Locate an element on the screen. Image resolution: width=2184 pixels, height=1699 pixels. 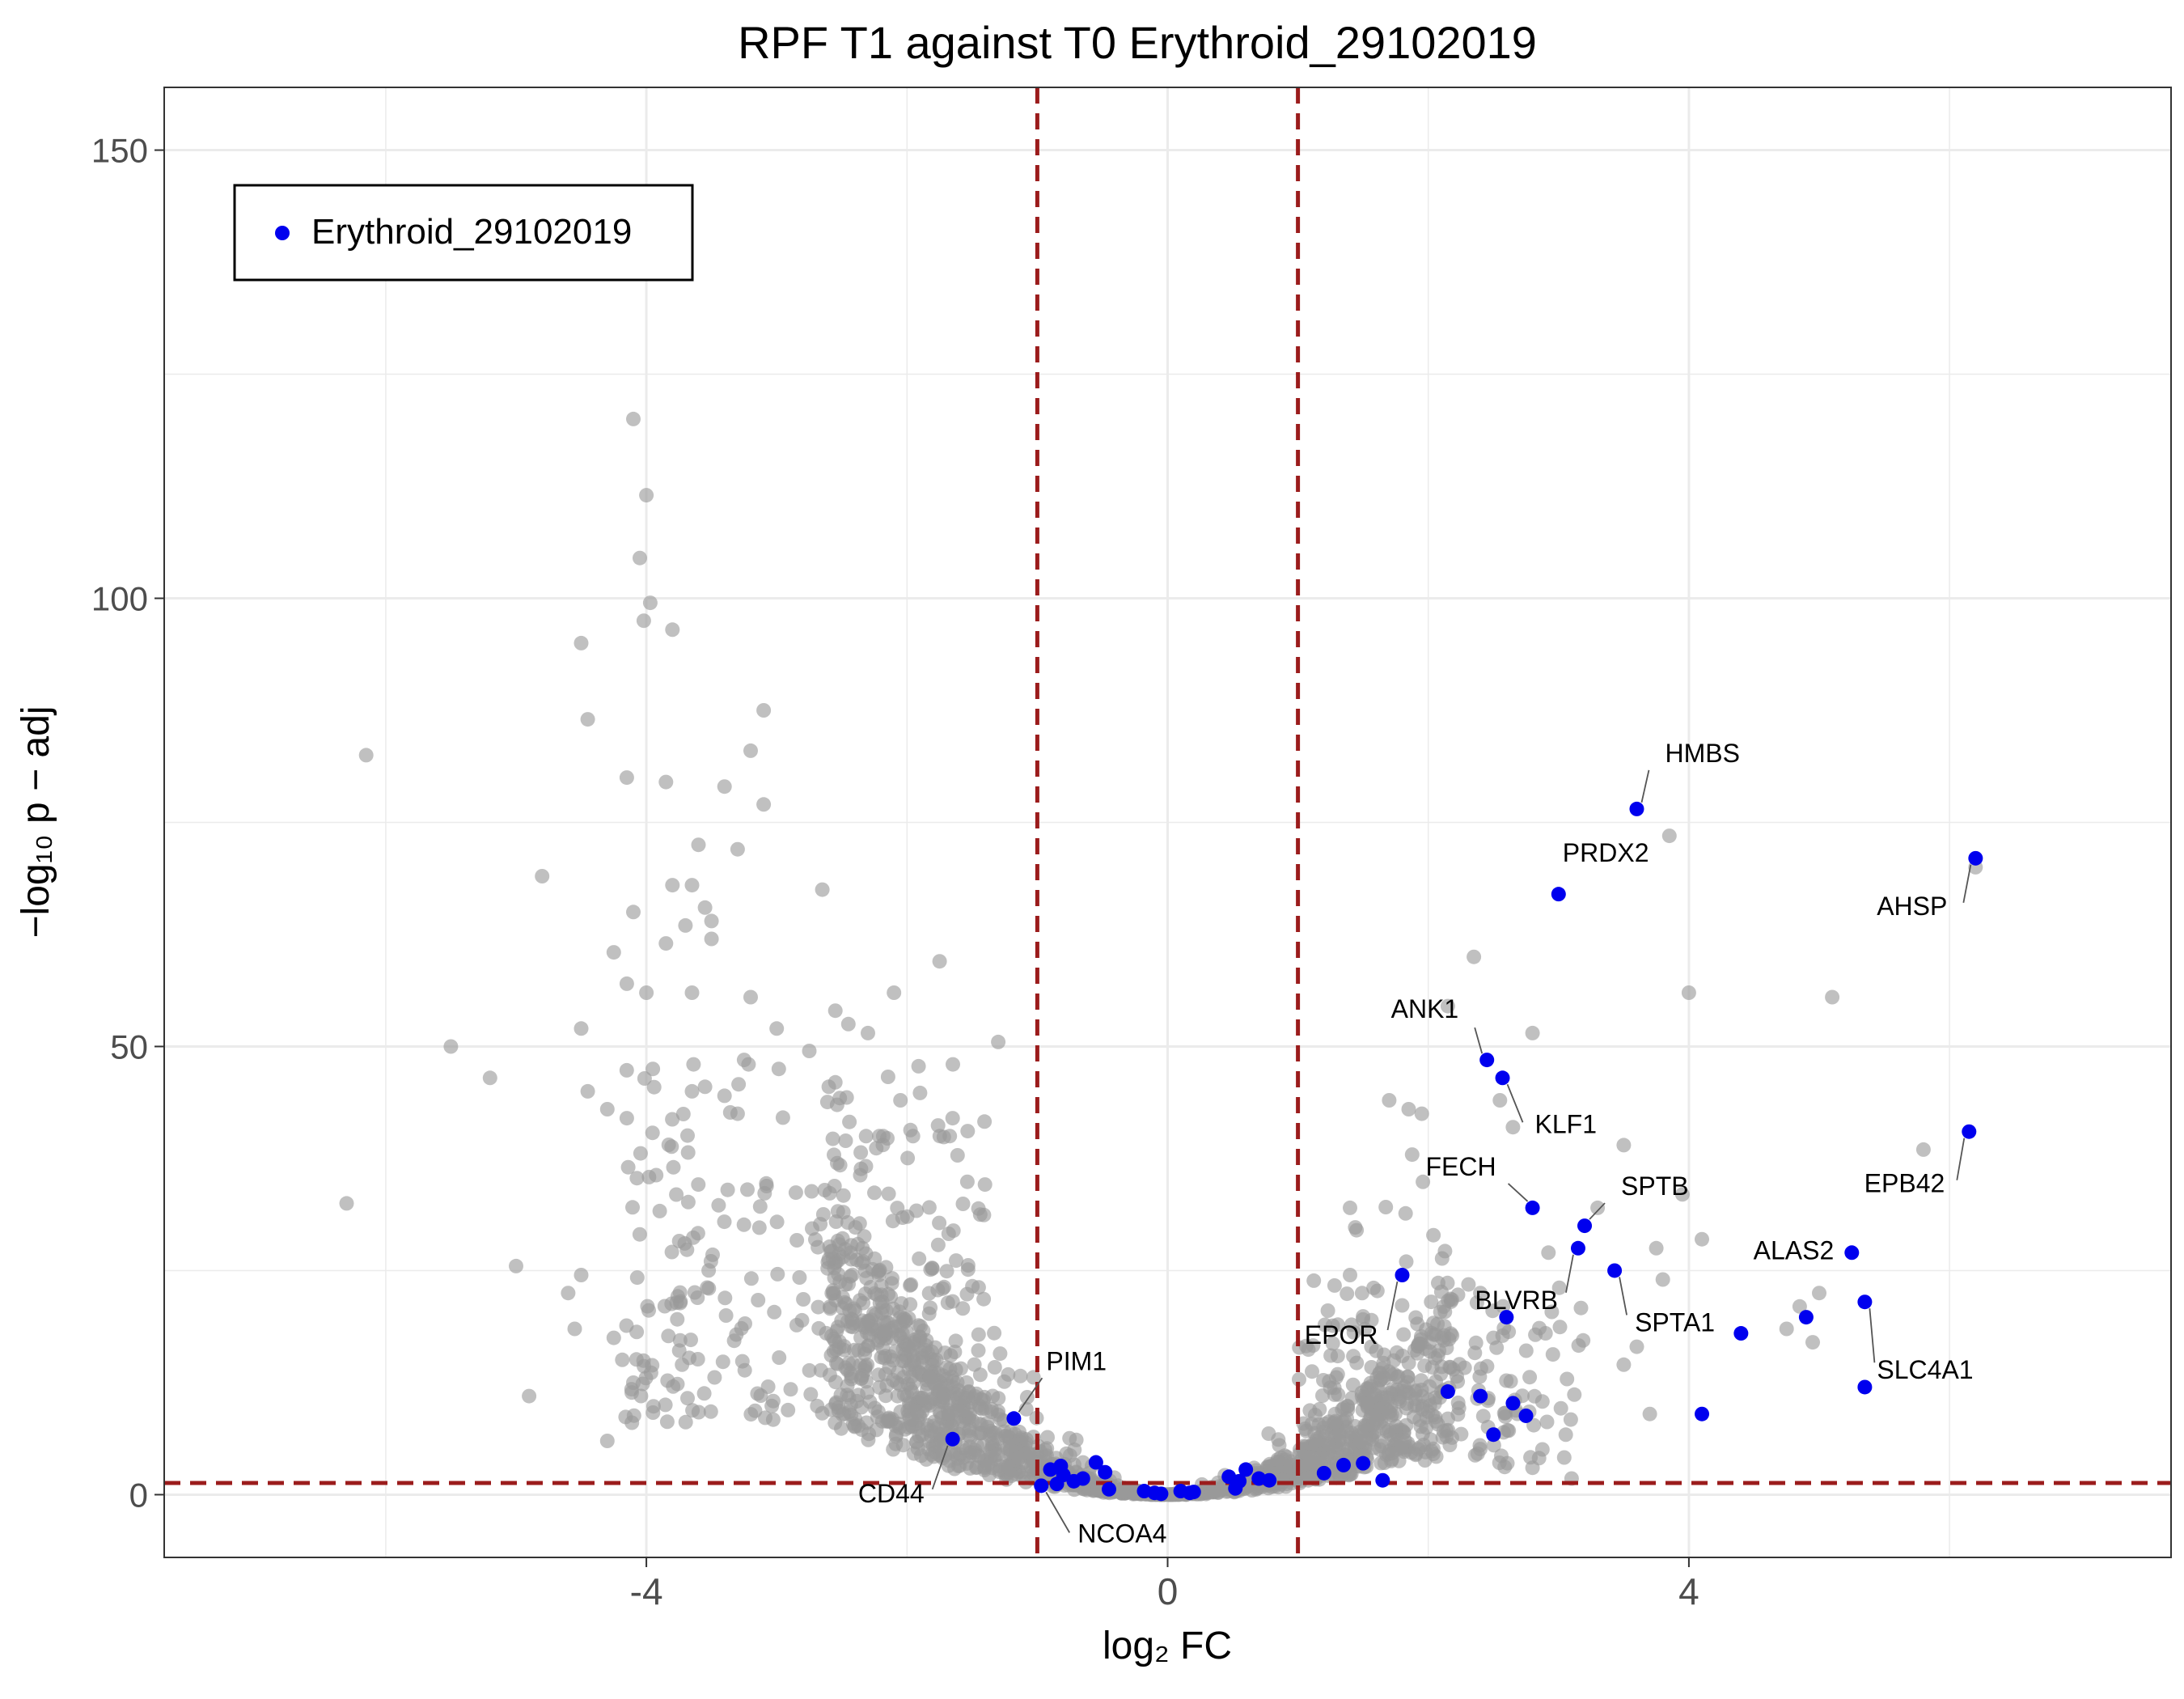
gene-label: PIM1 is located at coordinates (1076, 1360).